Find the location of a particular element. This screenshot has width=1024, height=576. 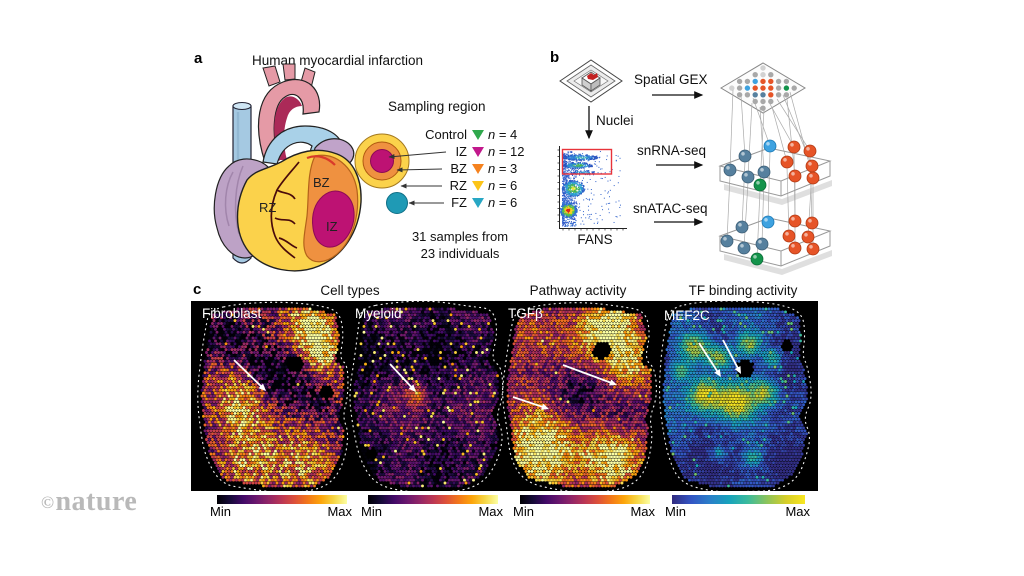

nuclei-spheres is located at coordinates (770, 202).